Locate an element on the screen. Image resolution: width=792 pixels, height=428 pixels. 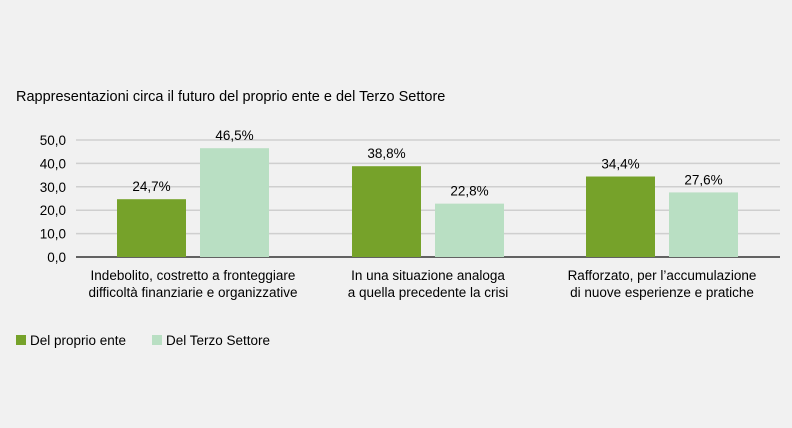
x-tick-label: a quella precedente la crisi is located at coordinates (428, 292).